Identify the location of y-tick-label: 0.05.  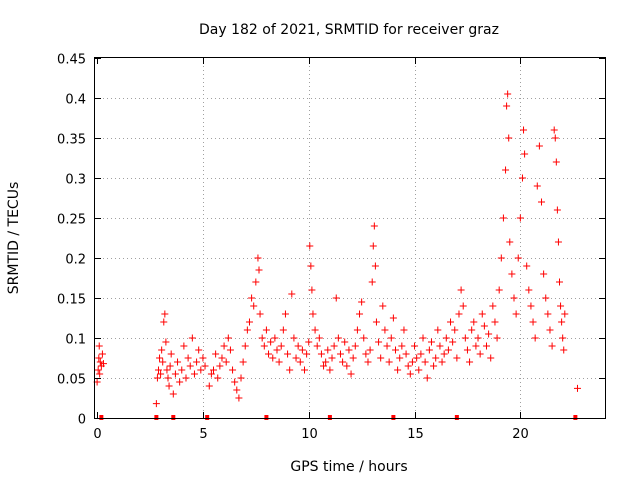
(71, 380).